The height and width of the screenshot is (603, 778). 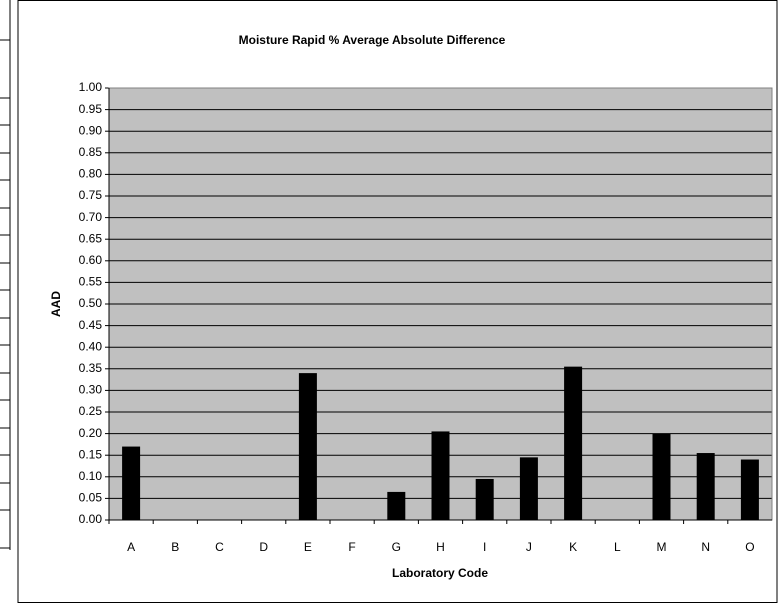 What do you see at coordinates (91, 454) in the screenshot?
I see `y-tick-label: 0.15` at bounding box center [91, 454].